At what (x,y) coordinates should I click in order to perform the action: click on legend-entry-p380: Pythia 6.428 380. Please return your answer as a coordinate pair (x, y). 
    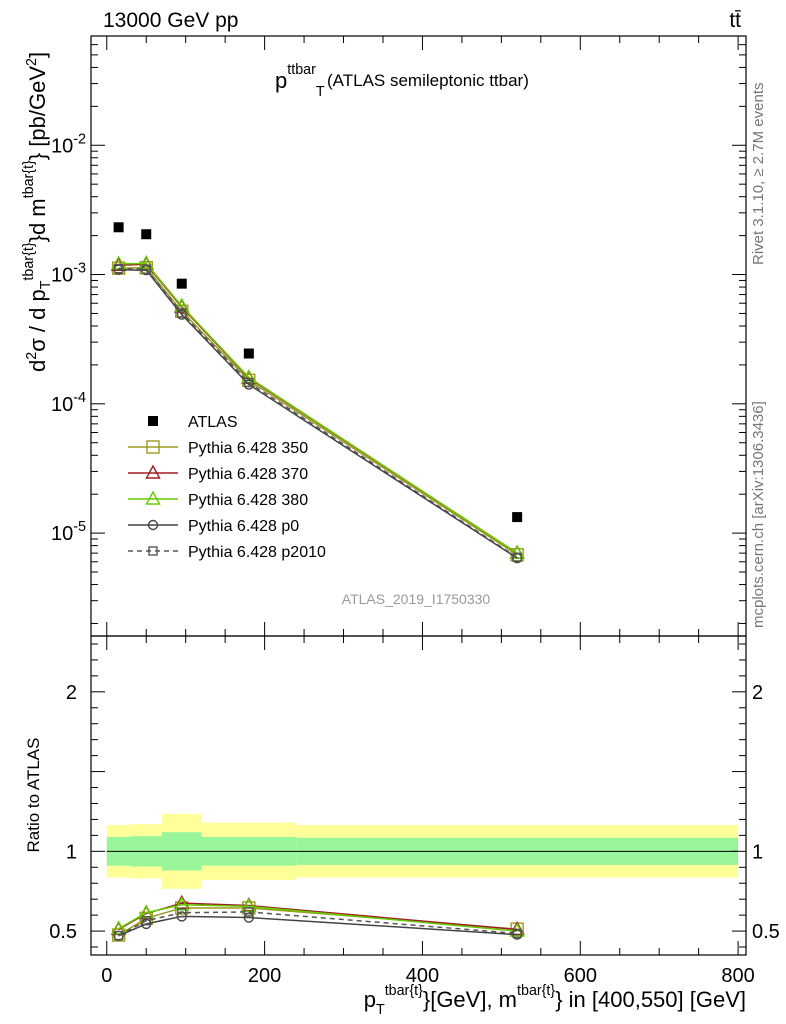
    Looking at the image, I should click on (218, 499).